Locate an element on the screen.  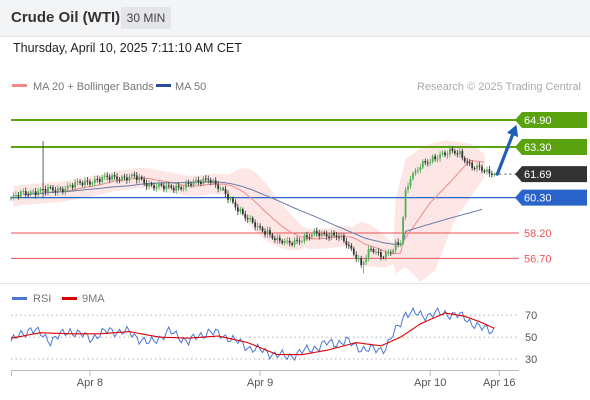
timestamp: Thursday, April 10, 2025 7:11:10 AM CET is located at coordinates (127, 48).